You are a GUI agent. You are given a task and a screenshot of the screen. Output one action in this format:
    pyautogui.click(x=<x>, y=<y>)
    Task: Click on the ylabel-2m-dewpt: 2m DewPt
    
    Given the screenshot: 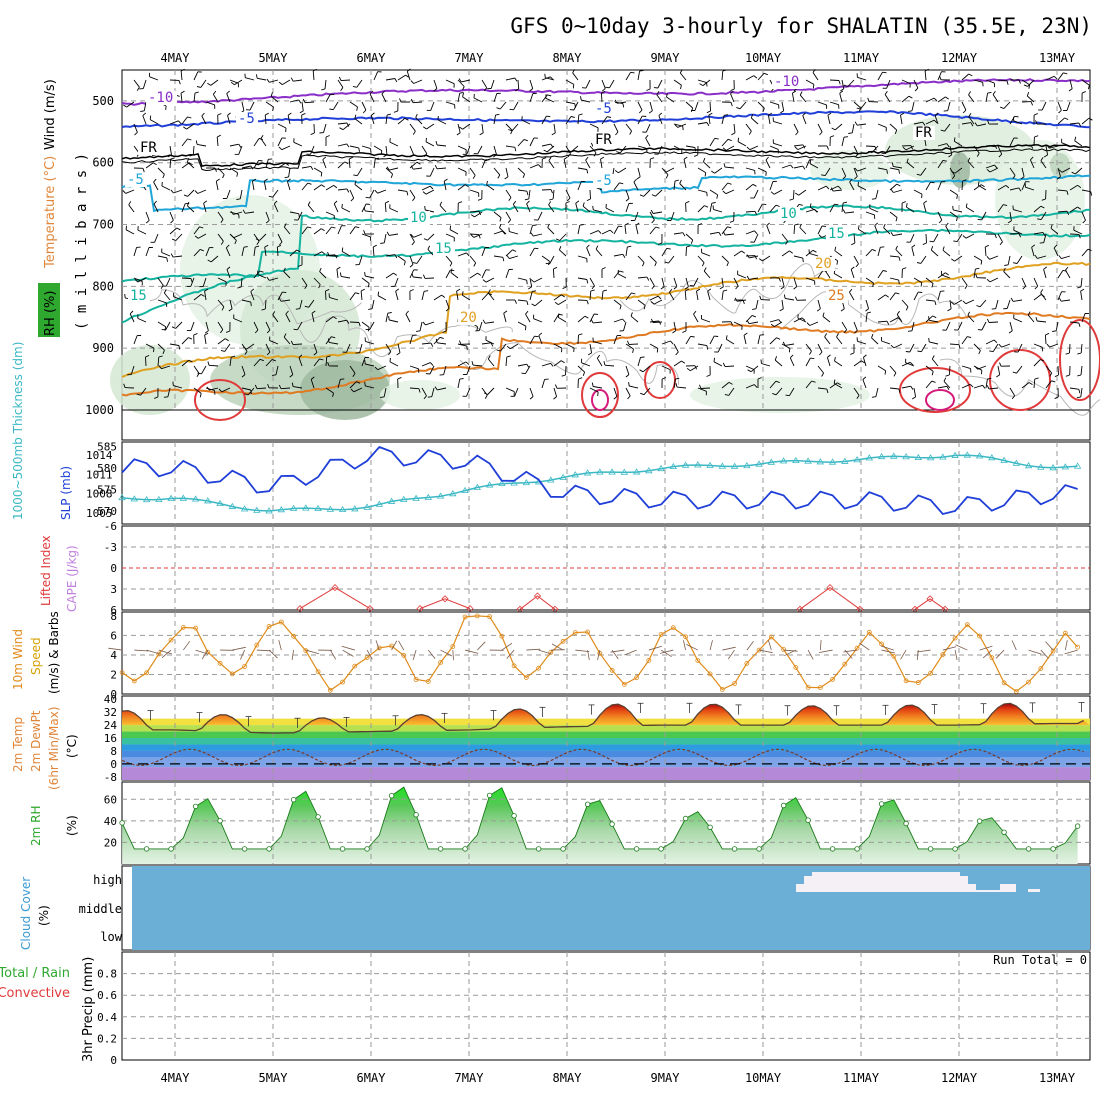 What is the action you would take?
    pyautogui.click(x=36, y=741)
    